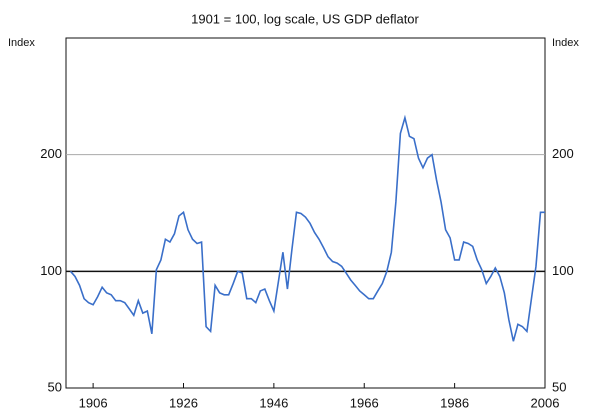 Image resolution: width=605 pixels, height=418 pixels. What do you see at coordinates (565, 43) in the screenshot?
I see `y2-axis-label: Index` at bounding box center [565, 43].